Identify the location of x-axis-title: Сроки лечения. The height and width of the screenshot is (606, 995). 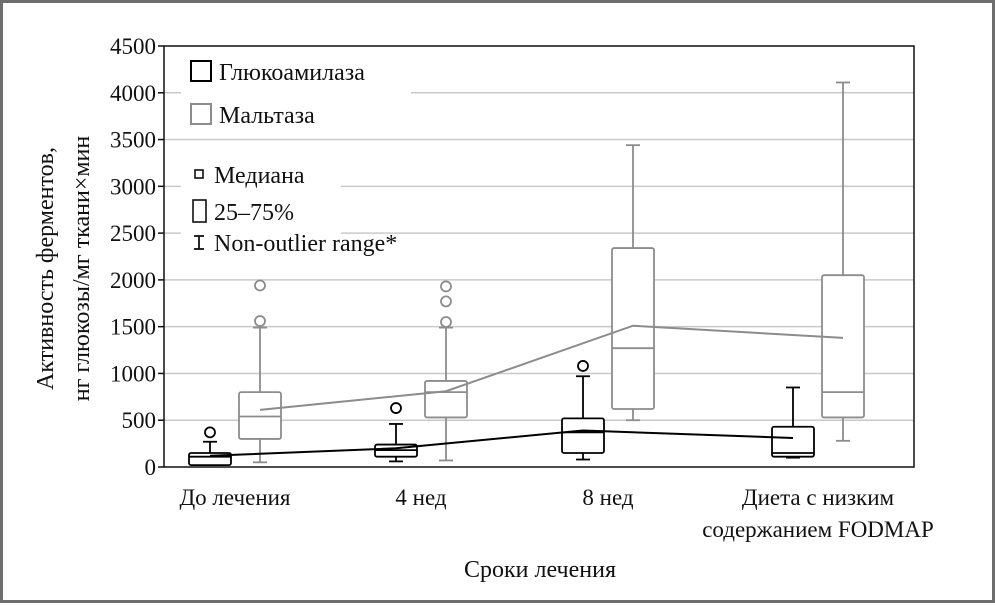
(540, 570).